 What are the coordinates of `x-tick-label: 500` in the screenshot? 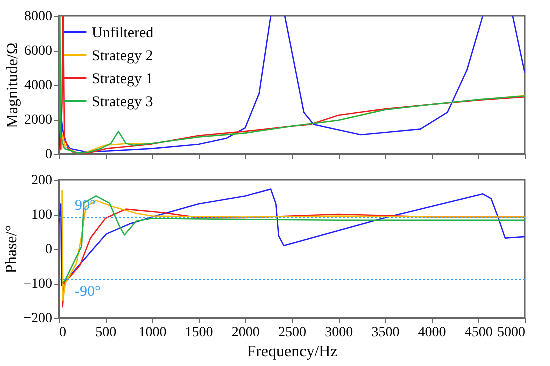 It's located at (106, 333).